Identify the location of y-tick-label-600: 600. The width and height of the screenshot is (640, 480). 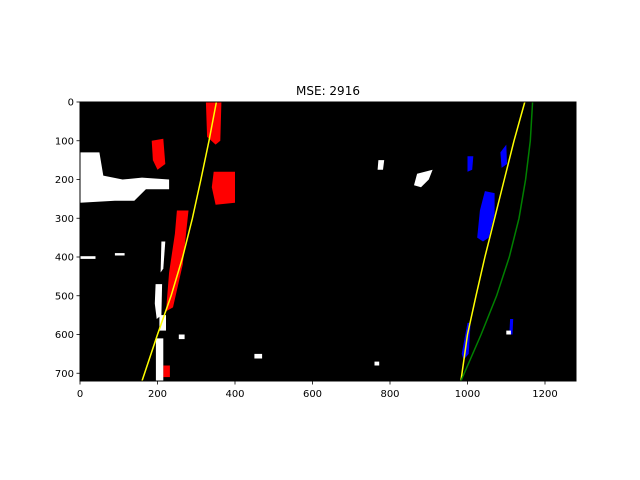
(64, 335).